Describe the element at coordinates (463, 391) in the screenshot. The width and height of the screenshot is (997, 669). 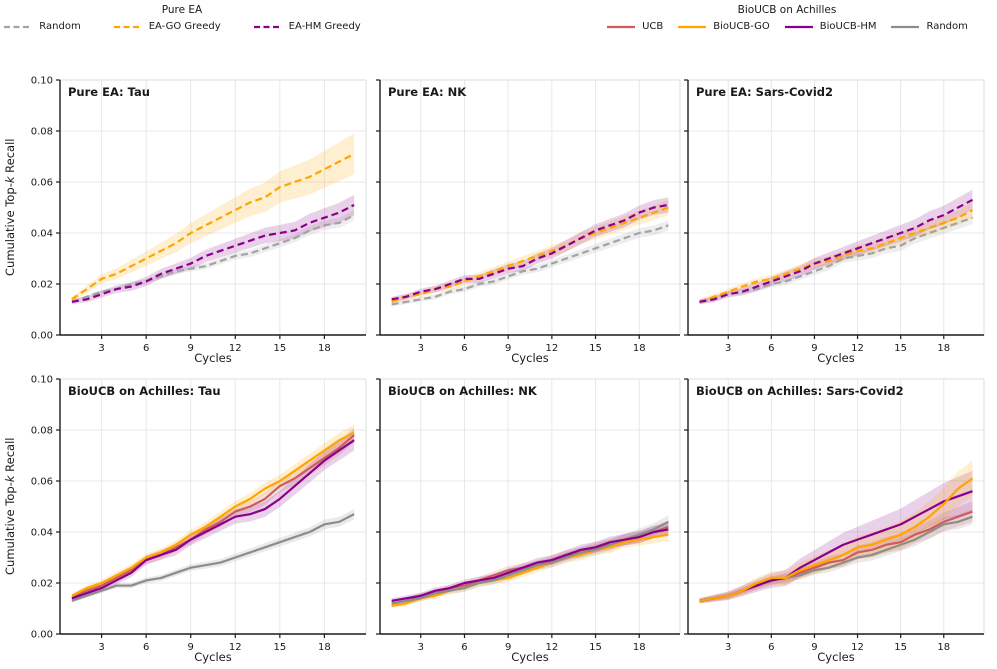
I see `subplot-title: BioUCB on Achilles: NK` at that location.